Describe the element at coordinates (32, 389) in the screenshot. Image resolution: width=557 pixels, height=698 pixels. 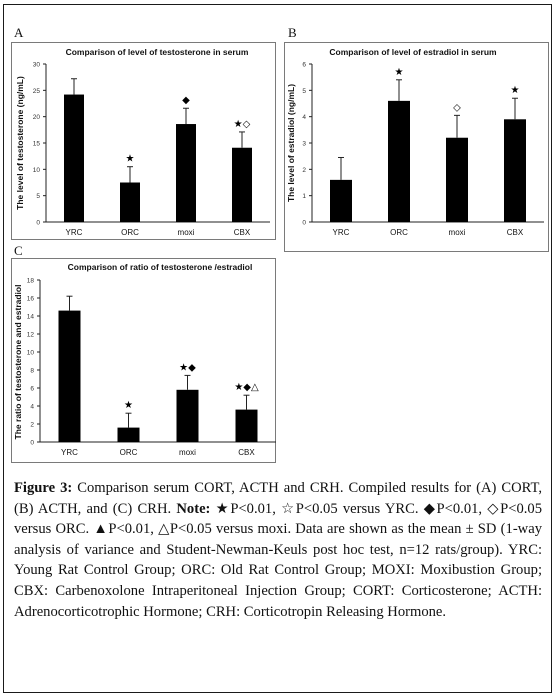
I see `chart-c-y-tick-label: 6` at that location.